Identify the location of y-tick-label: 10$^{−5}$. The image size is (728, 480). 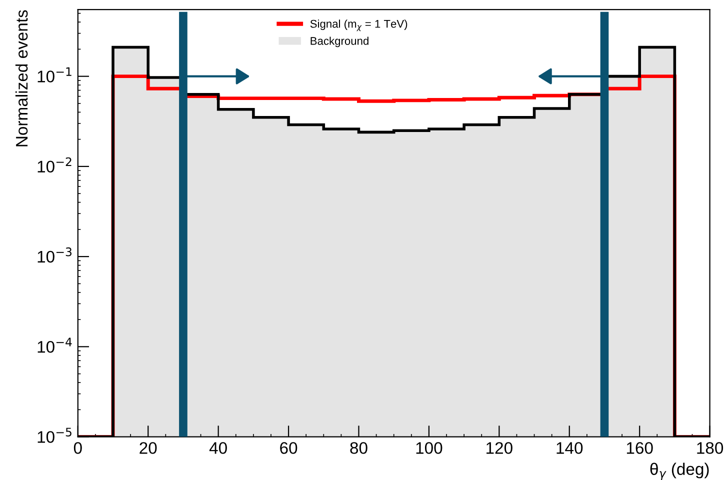
(55, 435).